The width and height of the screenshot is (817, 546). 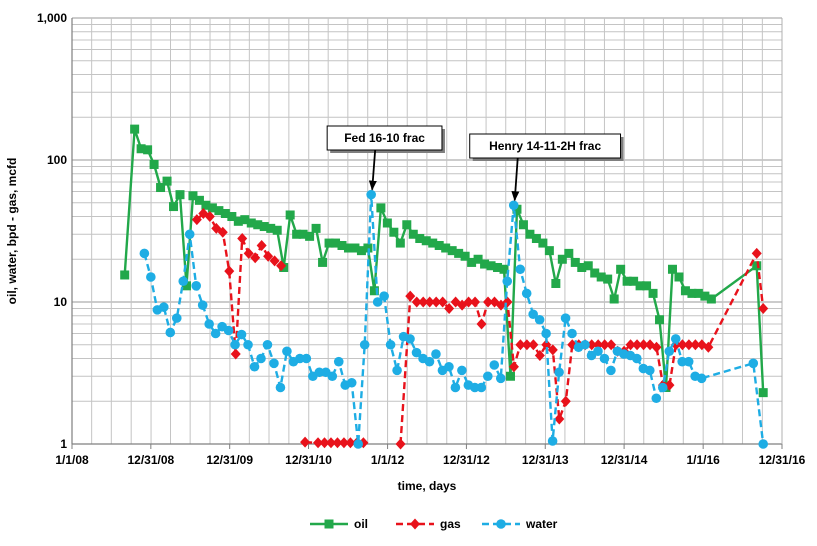 I want to click on y-tick-label: 1, so click(x=63, y=444).